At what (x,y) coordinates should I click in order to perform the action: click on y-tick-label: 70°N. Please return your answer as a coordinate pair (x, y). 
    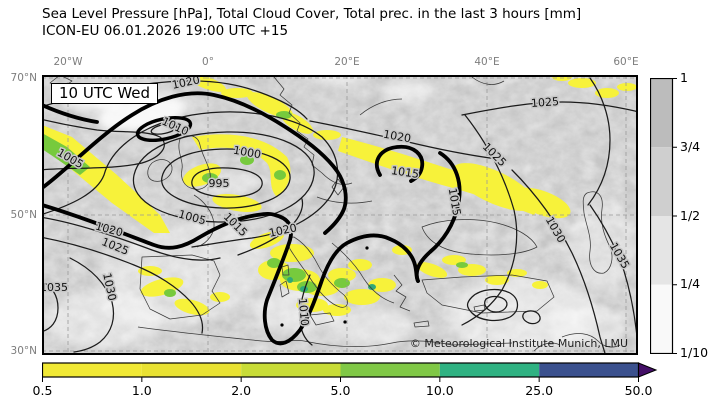
    Looking at the image, I should click on (23, 78).